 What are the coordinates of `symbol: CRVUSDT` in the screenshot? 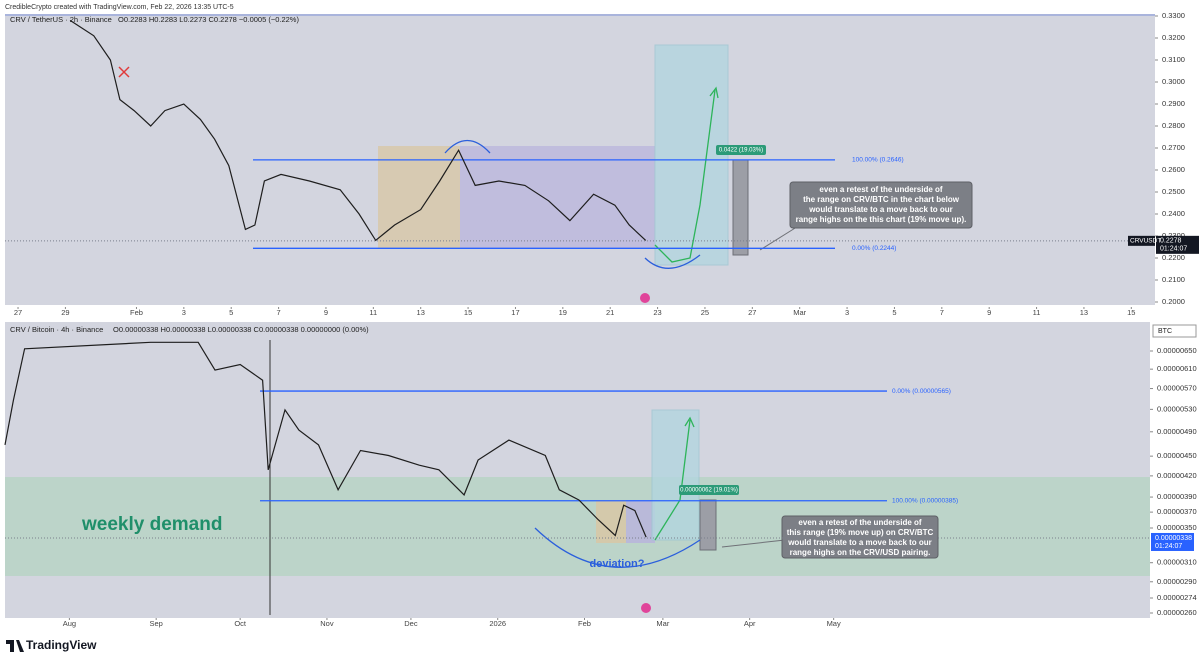 It's located at (1145, 241).